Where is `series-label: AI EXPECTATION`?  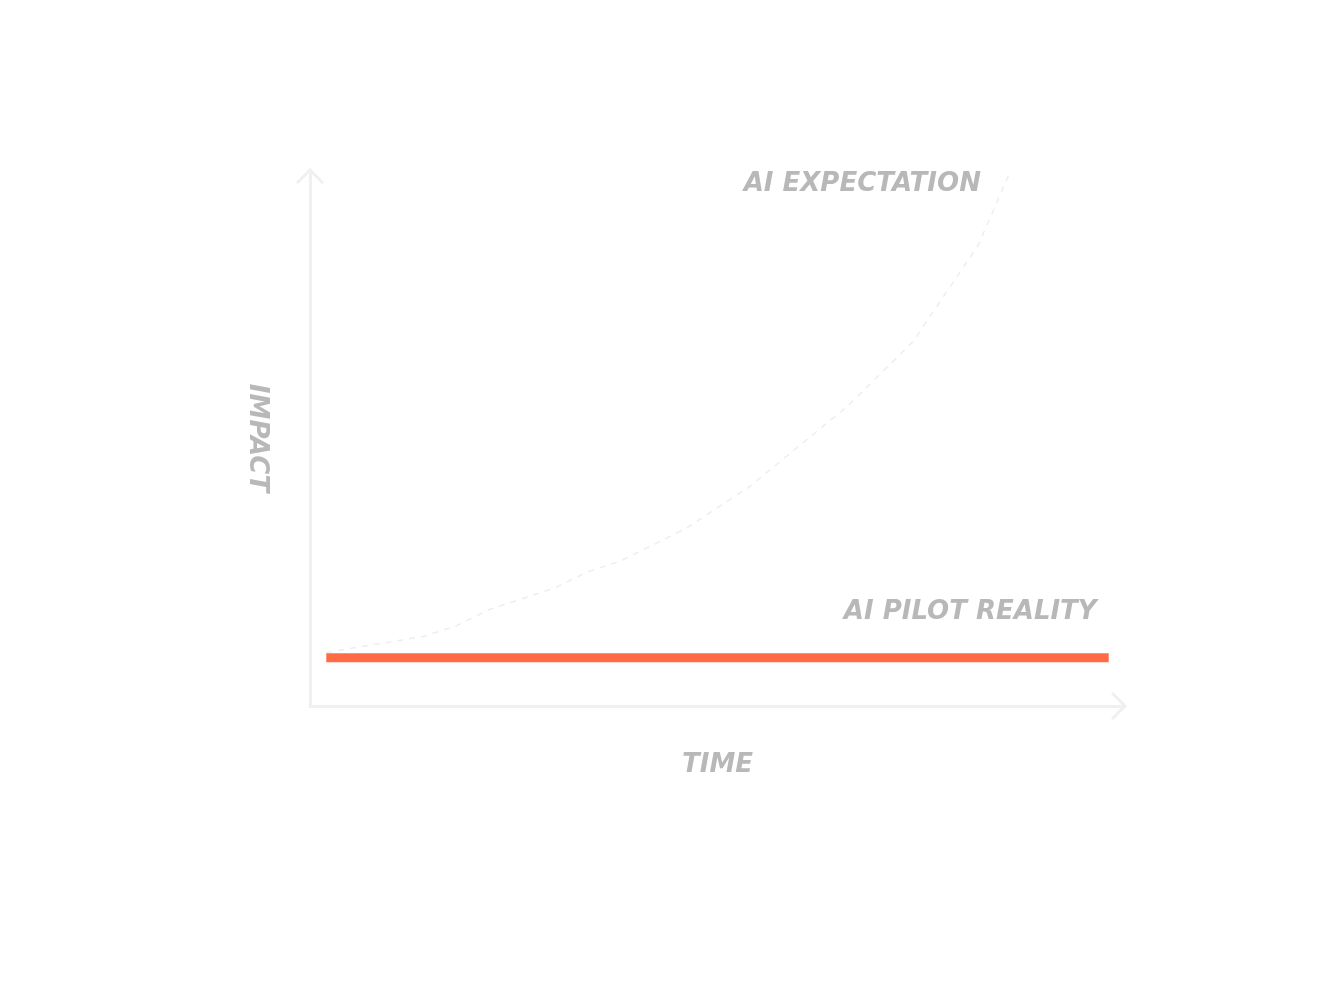
series-label: AI EXPECTATION is located at coordinates (861, 182).